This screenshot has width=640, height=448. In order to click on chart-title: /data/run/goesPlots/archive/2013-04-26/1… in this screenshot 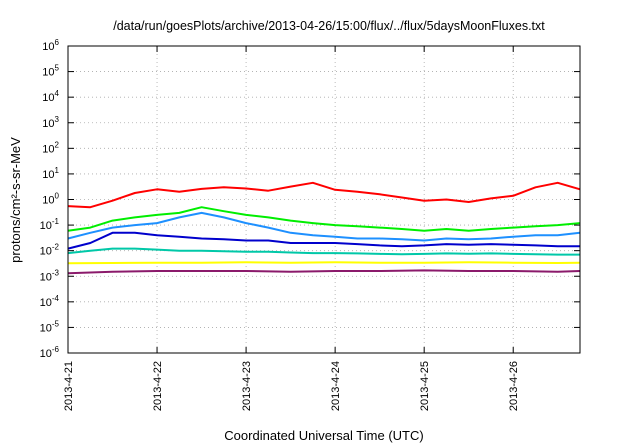, I will do `click(329, 26)`.